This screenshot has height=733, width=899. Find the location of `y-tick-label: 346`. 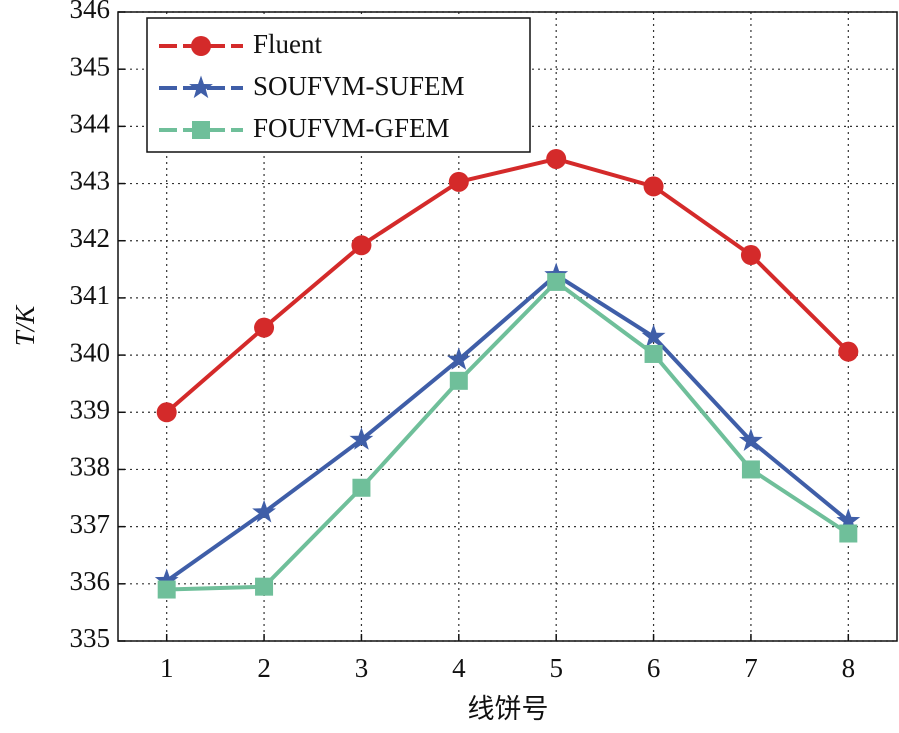

y-tick-label: 346 is located at coordinates (90, 12).